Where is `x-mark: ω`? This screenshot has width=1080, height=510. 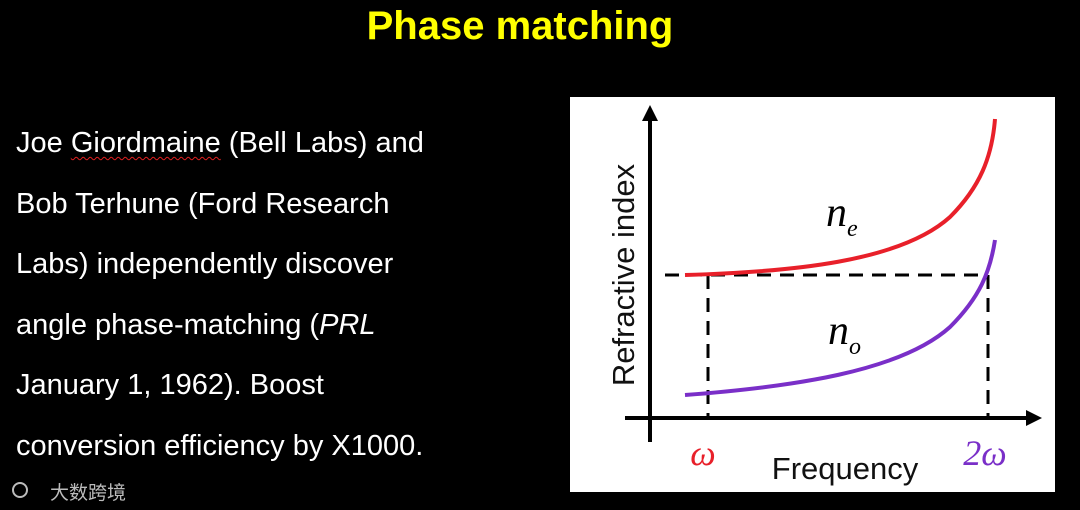
x-mark: ω is located at coordinates (702, 453).